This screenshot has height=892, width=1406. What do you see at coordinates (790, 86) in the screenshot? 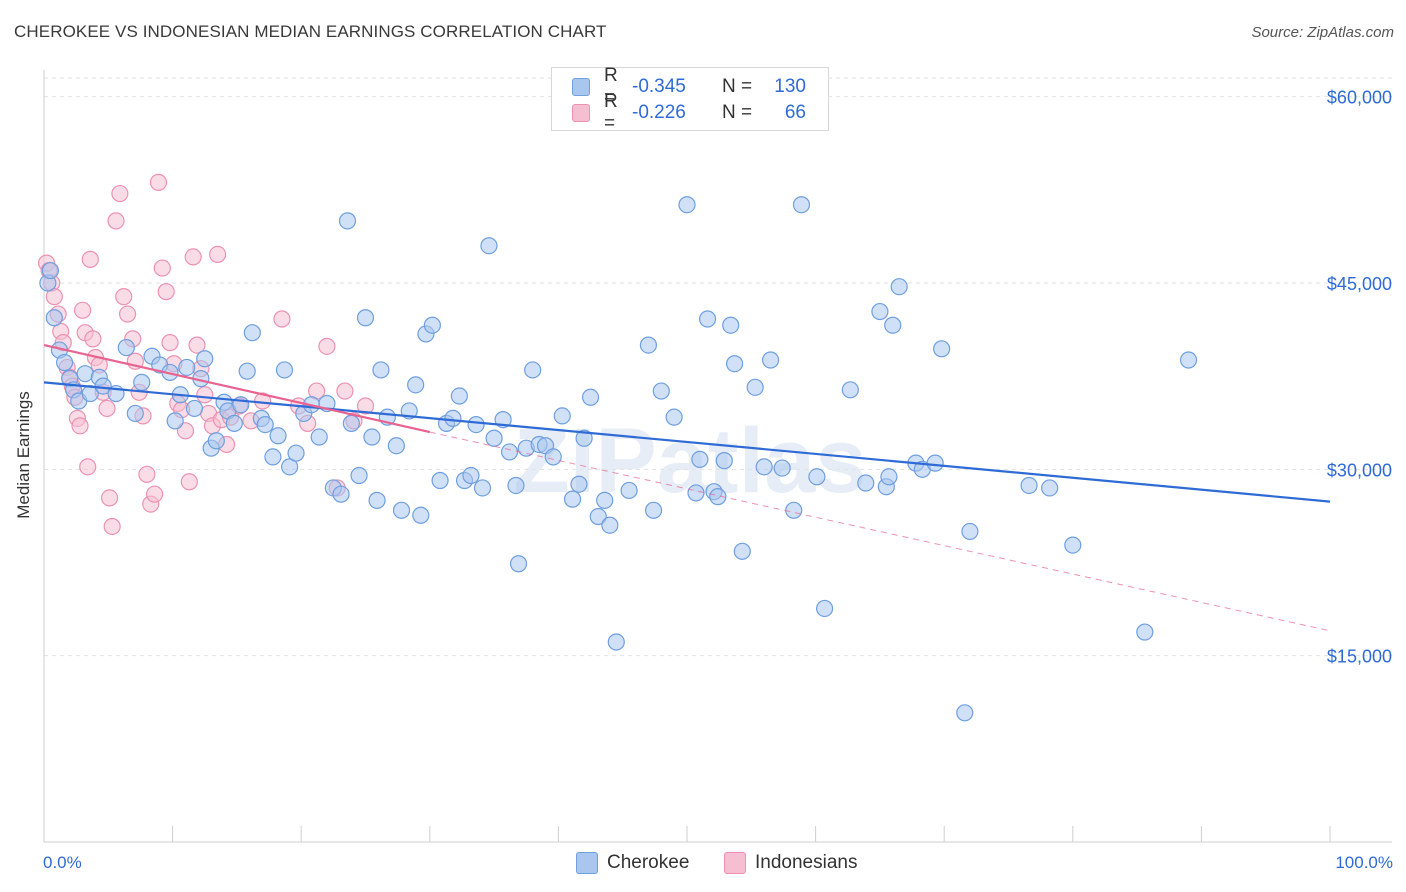
I see `n-value: 130` at bounding box center [790, 86].